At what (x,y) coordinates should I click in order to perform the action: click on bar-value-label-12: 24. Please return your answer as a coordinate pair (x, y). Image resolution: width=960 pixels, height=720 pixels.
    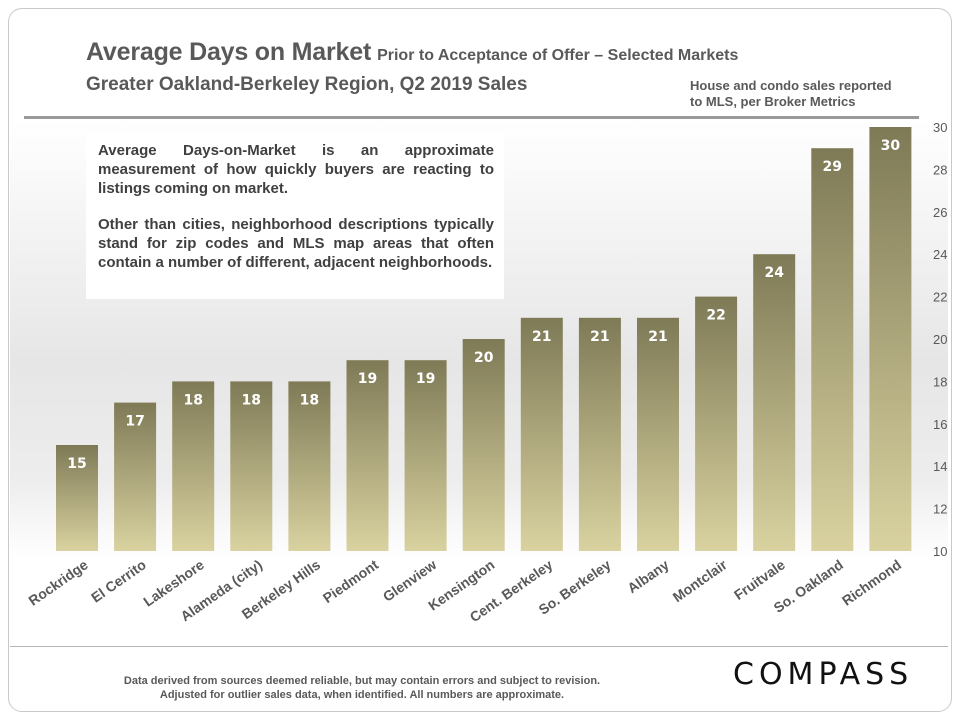
    Looking at the image, I should click on (774, 273).